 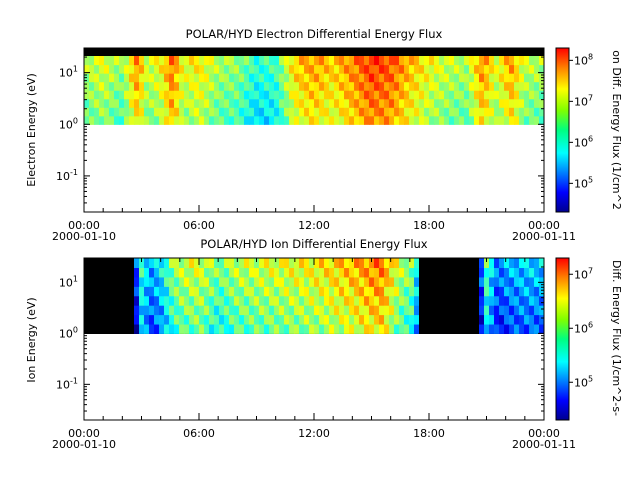 What do you see at coordinates (84, 444) in the screenshot?
I see `ion-x-date-label: 2000-01-10` at bounding box center [84, 444].